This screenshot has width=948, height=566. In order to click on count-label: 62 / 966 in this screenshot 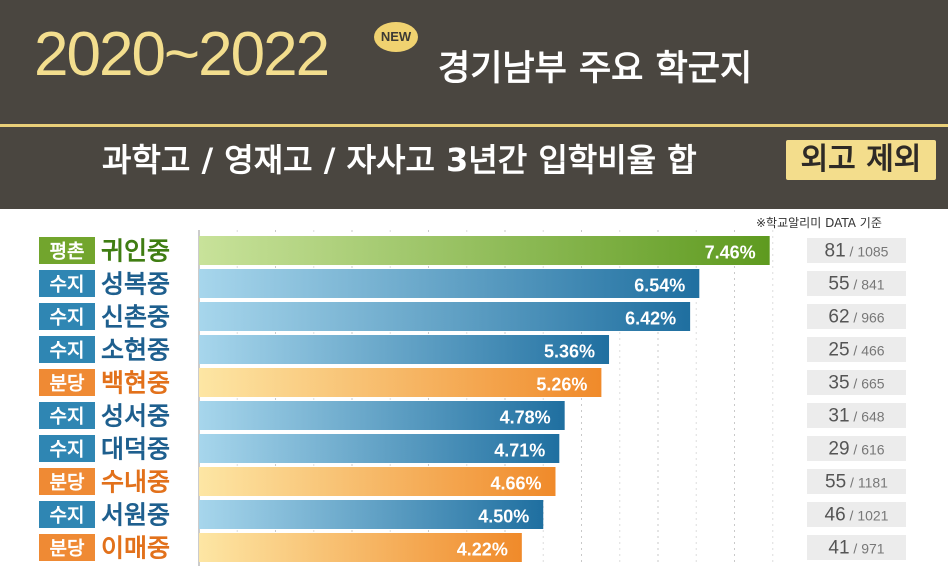, I will do `click(856, 317)`.